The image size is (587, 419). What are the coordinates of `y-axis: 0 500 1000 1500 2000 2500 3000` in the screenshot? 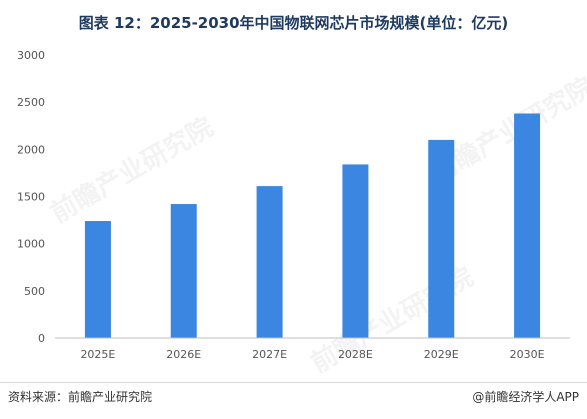 It's located at (31, 197).